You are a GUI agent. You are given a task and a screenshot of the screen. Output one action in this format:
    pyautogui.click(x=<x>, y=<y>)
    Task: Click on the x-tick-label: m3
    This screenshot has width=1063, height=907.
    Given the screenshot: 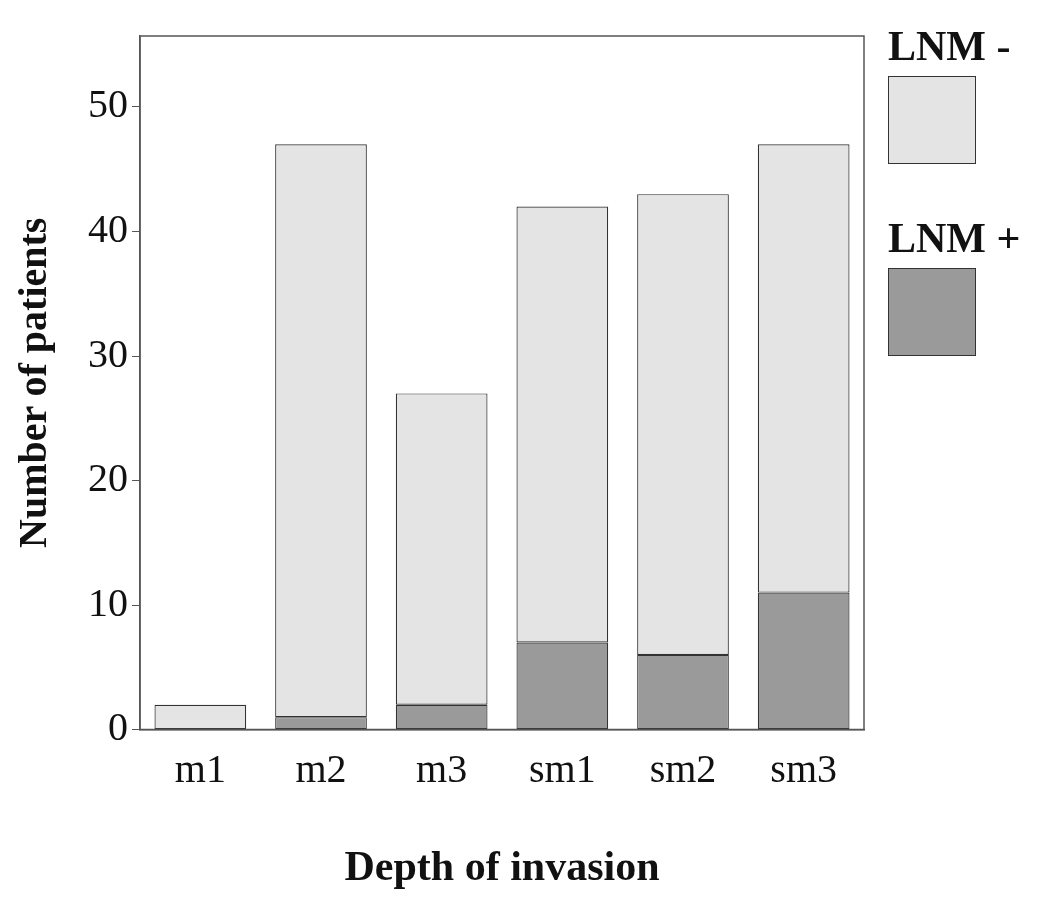 What is the action you would take?
    pyautogui.click(x=442, y=769)
    